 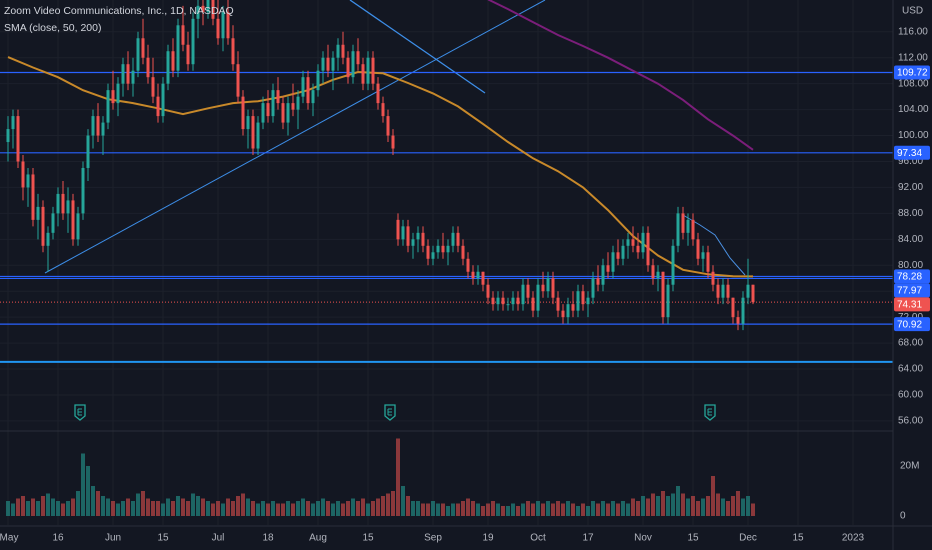 I want to click on y-tick-label: 56.00, so click(x=910, y=421).